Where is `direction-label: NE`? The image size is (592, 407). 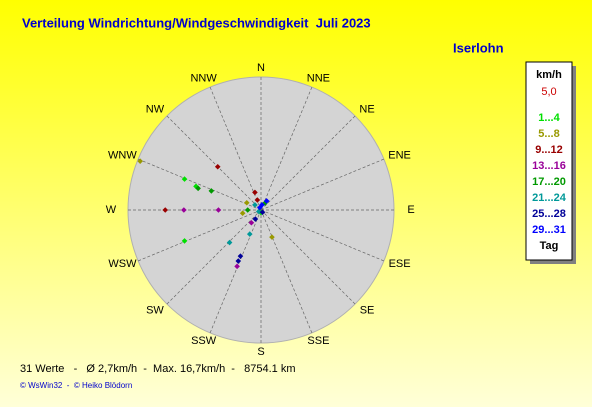
direction-label: NE is located at coordinates (366, 109).